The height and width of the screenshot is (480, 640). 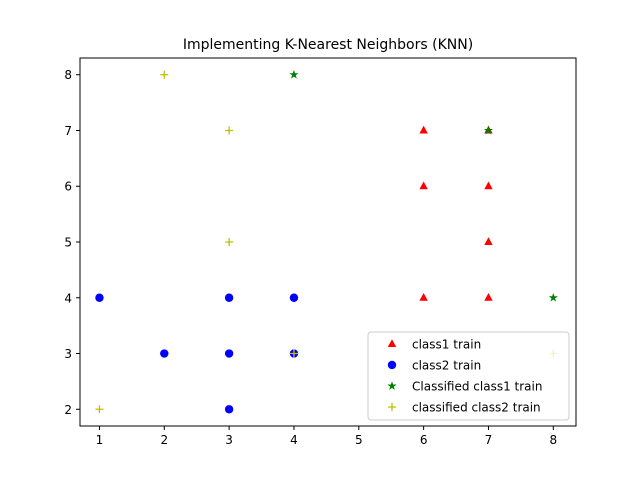 What do you see at coordinates (68, 243) in the screenshot?
I see `y-tick-label: 5` at bounding box center [68, 243].